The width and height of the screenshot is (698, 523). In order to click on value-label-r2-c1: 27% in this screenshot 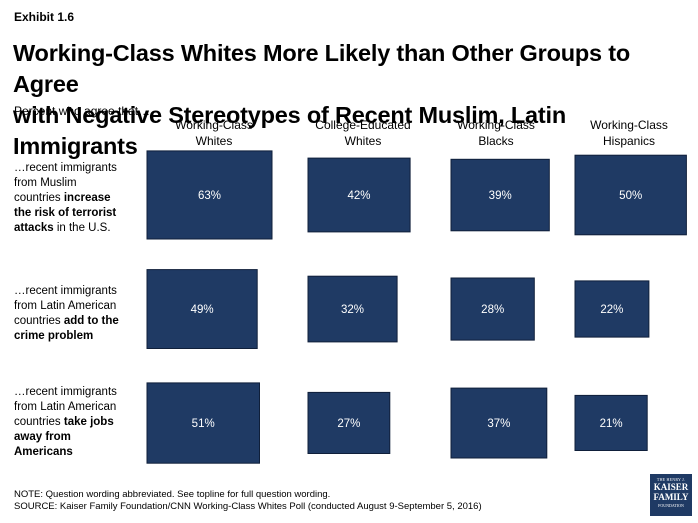, I will do `click(348, 424)`.